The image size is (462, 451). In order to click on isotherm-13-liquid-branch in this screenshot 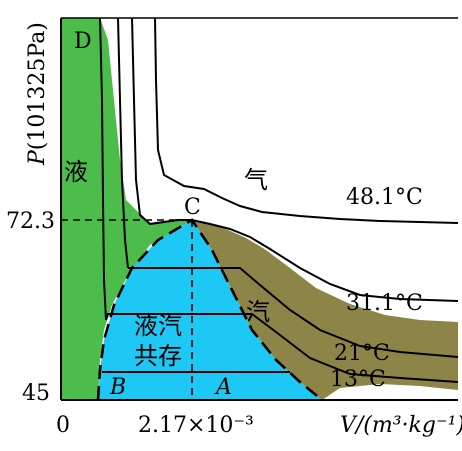, I will do `click(103, 169)`.